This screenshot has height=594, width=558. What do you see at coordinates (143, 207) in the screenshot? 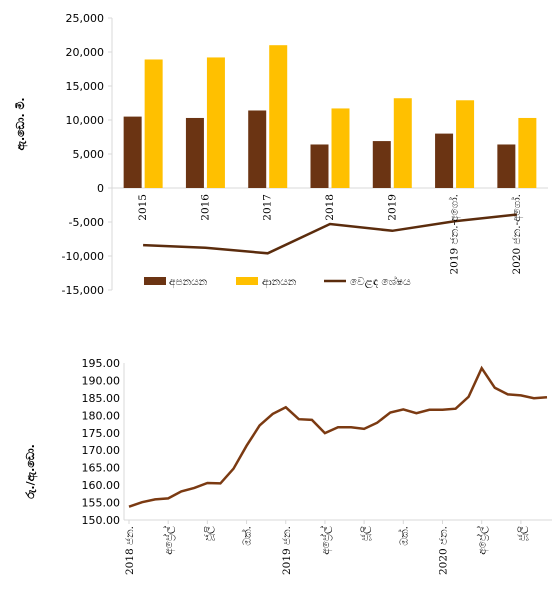
I see `x-tick-label: 2015` at bounding box center [143, 207].